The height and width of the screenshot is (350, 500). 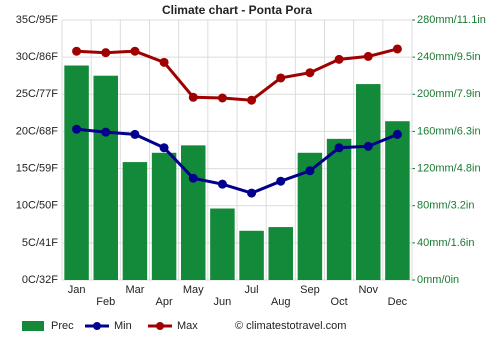 What do you see at coordinates (37, 20) in the screenshot?
I see `y-tick-label: 35C/95F` at bounding box center [37, 20].